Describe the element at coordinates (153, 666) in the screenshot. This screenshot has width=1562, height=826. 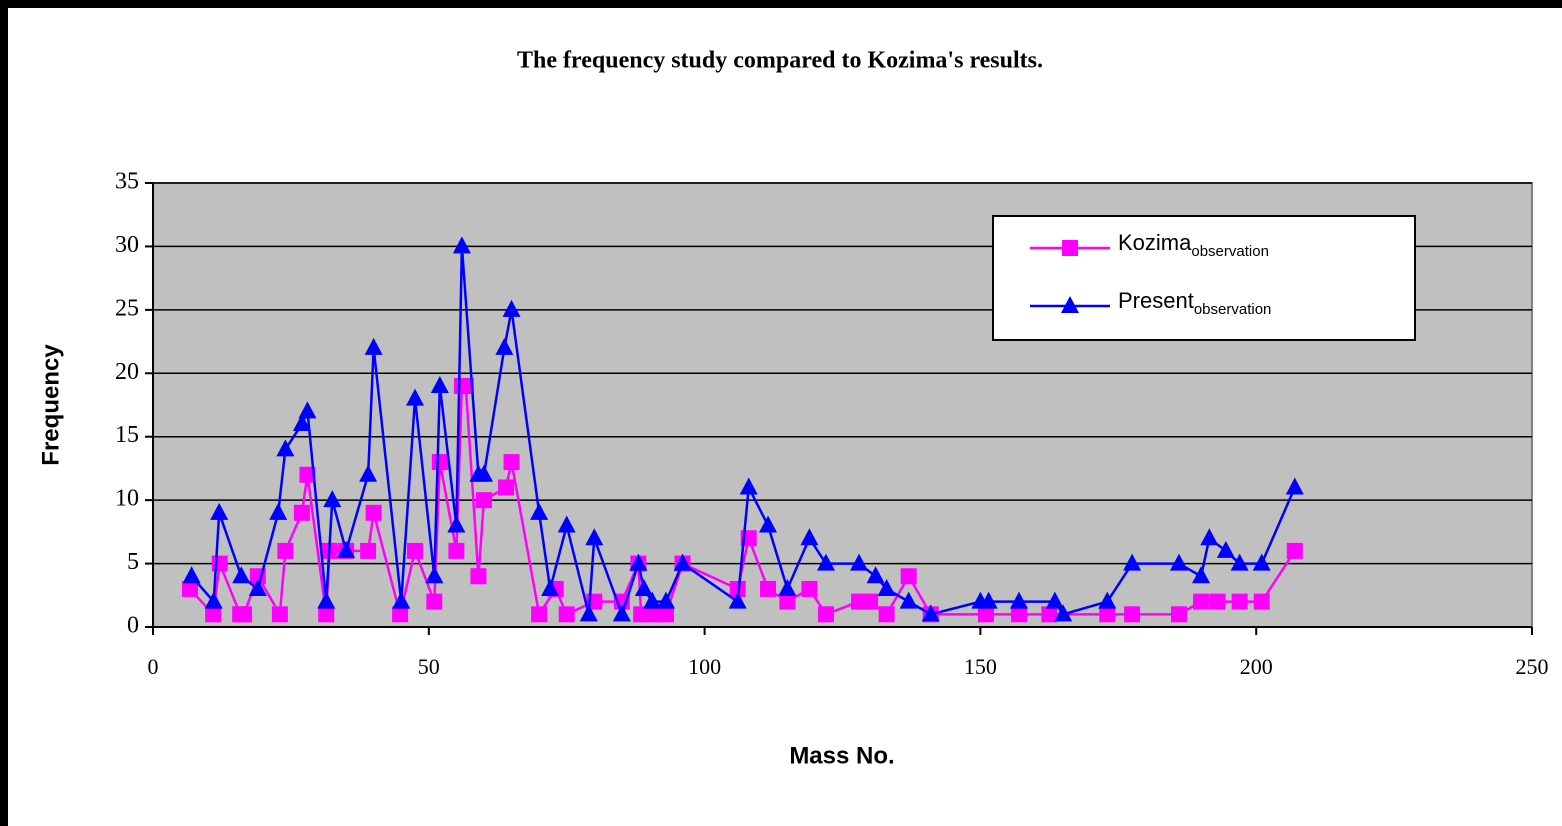
I see `x-tick-label: 0` at that location.